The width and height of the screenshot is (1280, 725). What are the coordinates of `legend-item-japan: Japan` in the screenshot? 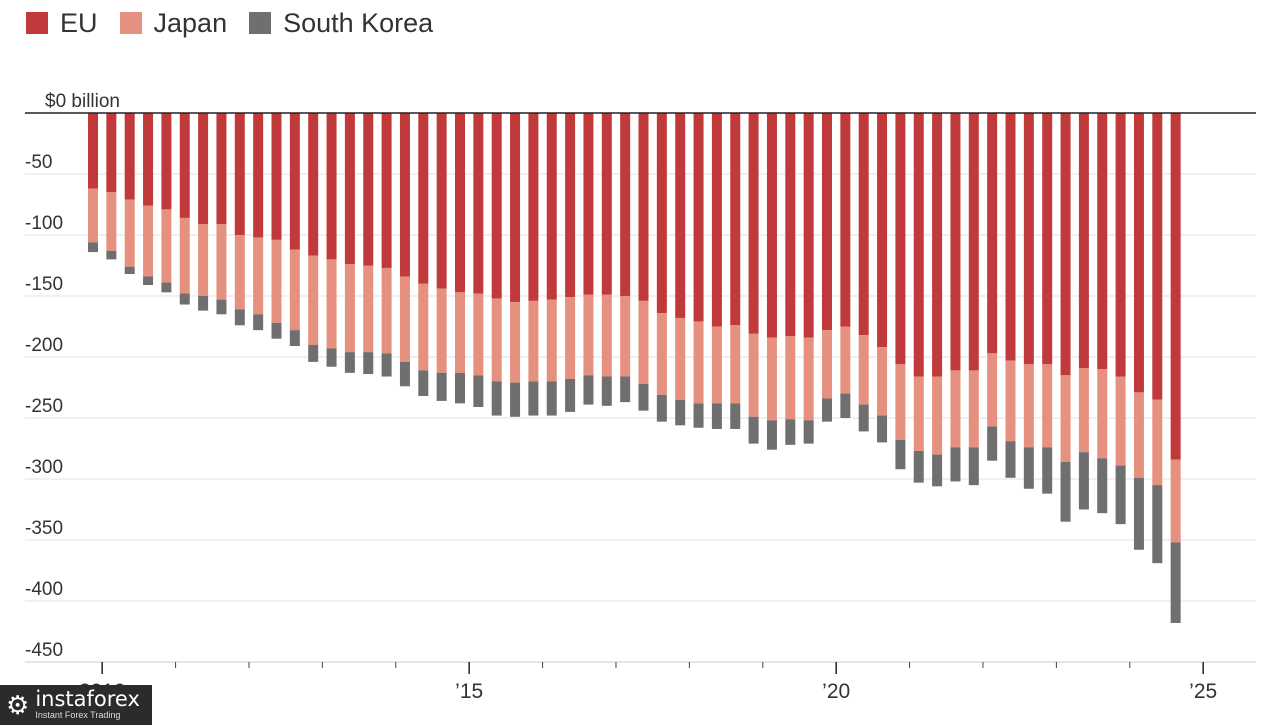 It's located at (173, 23).